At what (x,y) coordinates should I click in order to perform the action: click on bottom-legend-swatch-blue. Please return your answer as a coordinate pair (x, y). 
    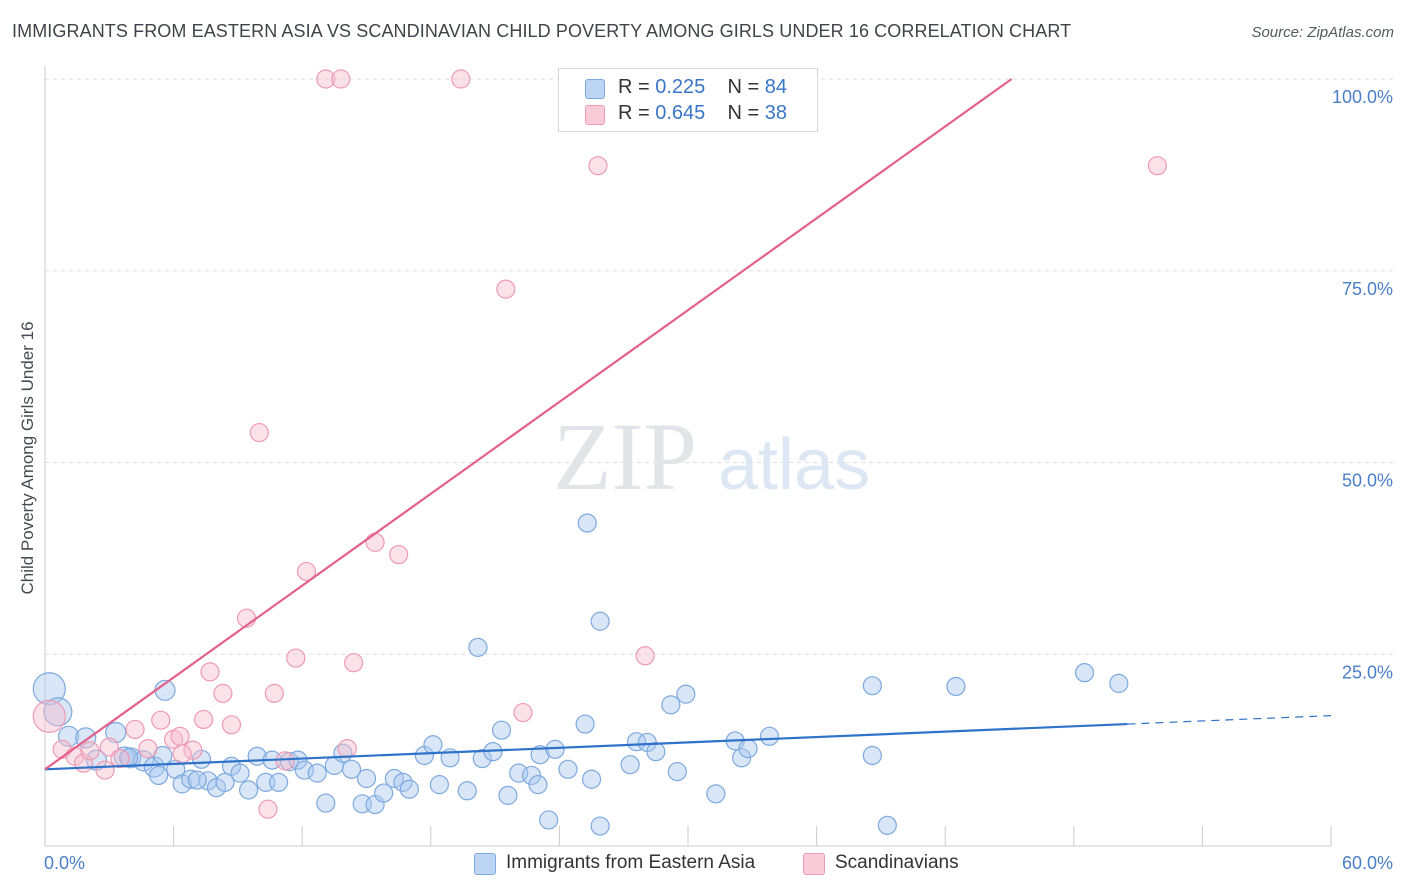
    Looking at the image, I should click on (485, 864).